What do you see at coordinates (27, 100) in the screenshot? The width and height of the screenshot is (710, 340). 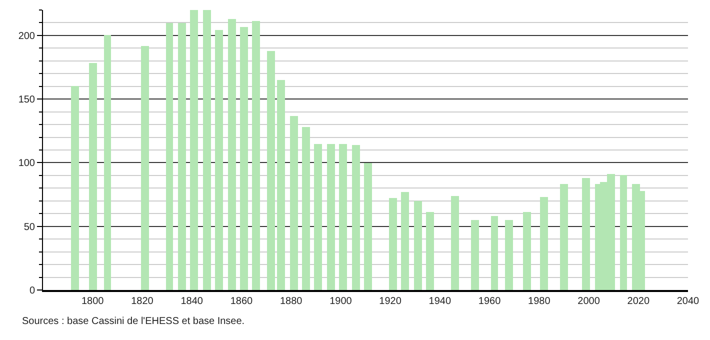 I see `y-tick-label: 150` at bounding box center [27, 100].